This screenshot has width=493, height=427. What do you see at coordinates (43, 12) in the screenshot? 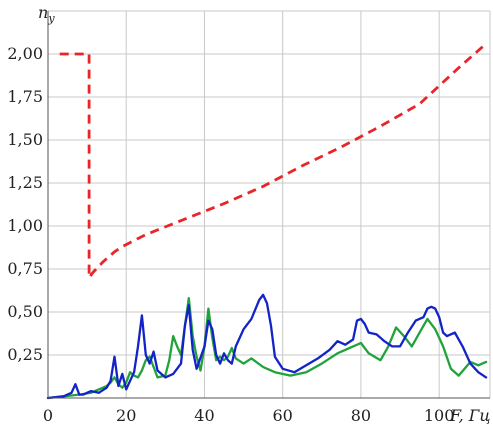
I see `y-axis-label-main: n` at bounding box center [43, 12].